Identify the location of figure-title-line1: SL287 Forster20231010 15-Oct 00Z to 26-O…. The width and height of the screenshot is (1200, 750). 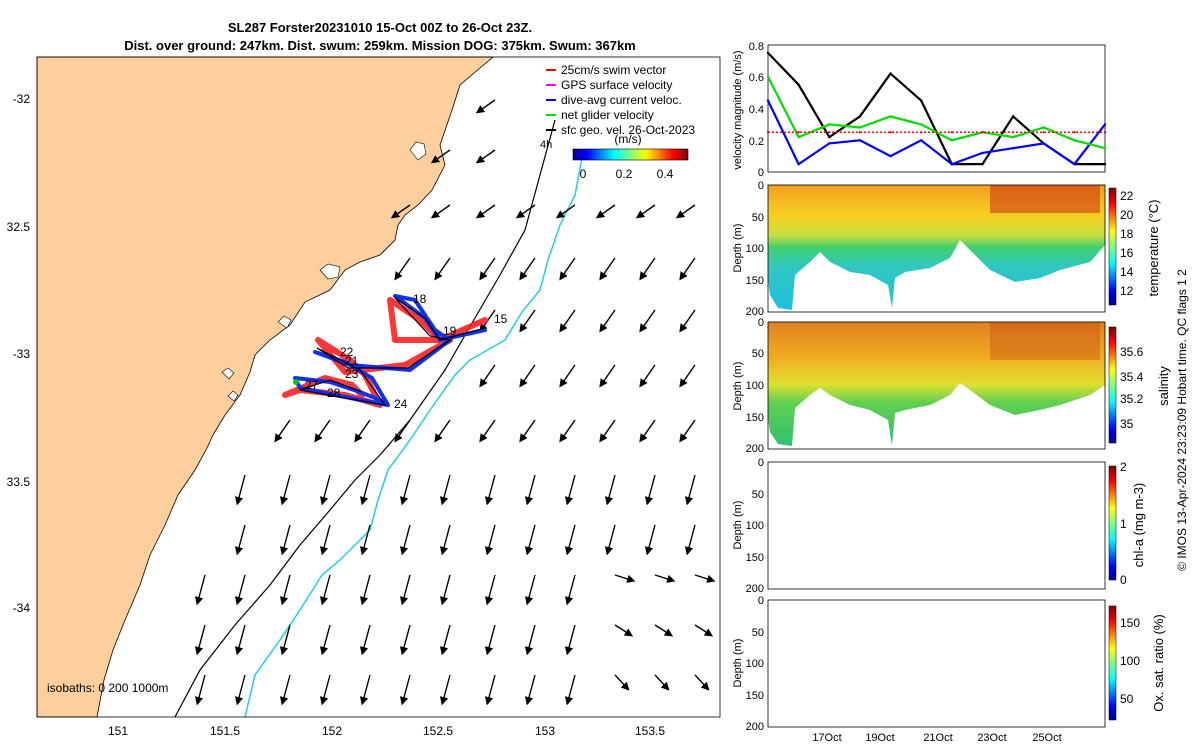
(380, 27).